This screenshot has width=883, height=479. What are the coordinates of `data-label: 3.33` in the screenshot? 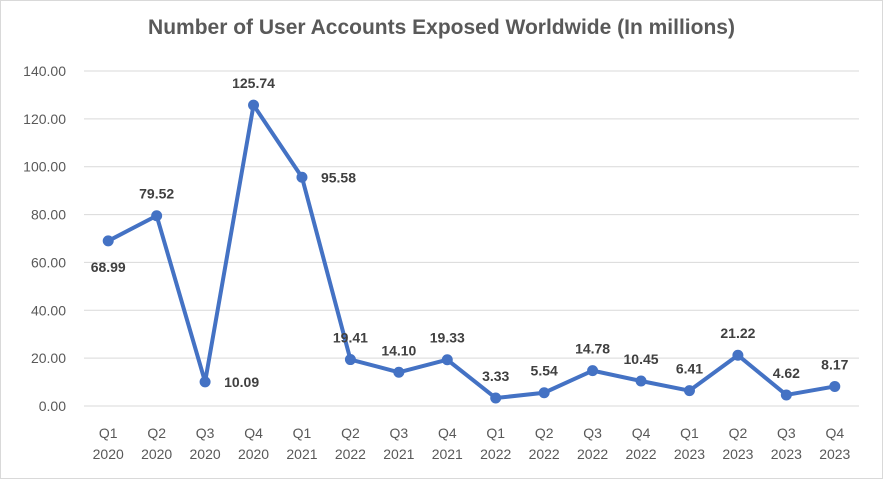 It's located at (495, 376).